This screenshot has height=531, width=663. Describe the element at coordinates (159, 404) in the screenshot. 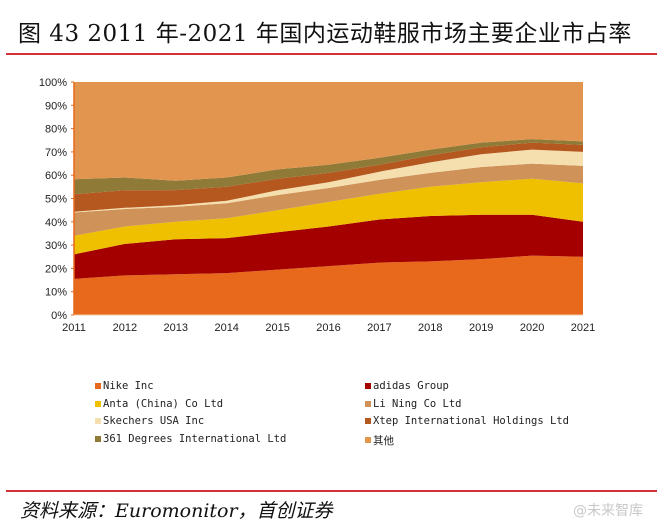

I see `legend-item: Anta (China) Co Ltd` at that location.